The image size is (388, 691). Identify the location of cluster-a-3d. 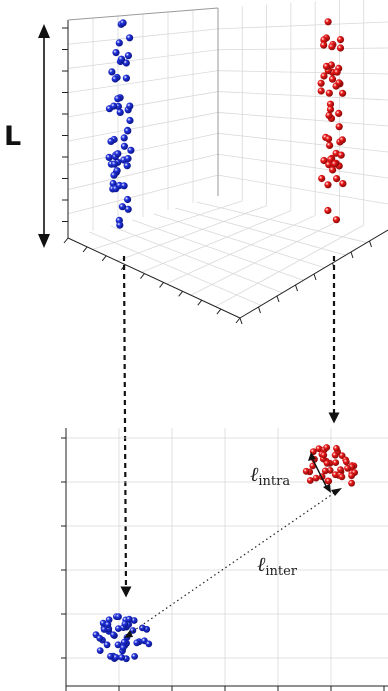
(120, 124).